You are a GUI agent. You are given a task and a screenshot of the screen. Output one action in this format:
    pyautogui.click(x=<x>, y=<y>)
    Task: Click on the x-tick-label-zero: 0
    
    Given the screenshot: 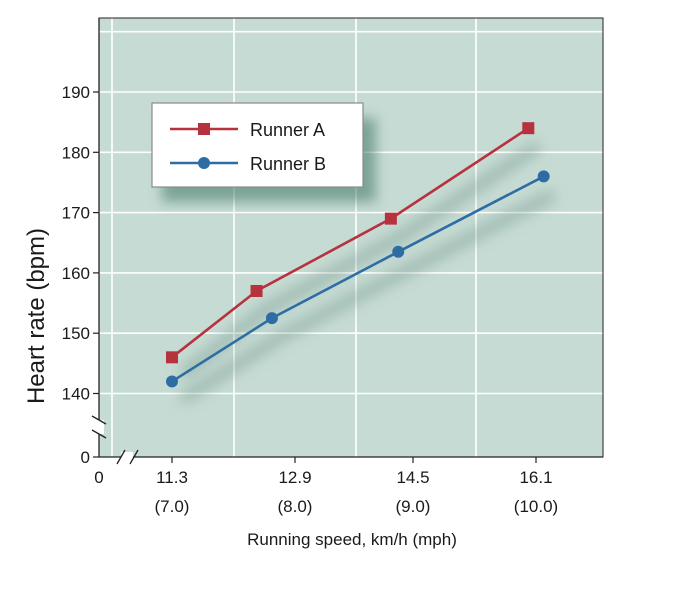 What is the action you would take?
    pyautogui.click(x=98, y=477)
    